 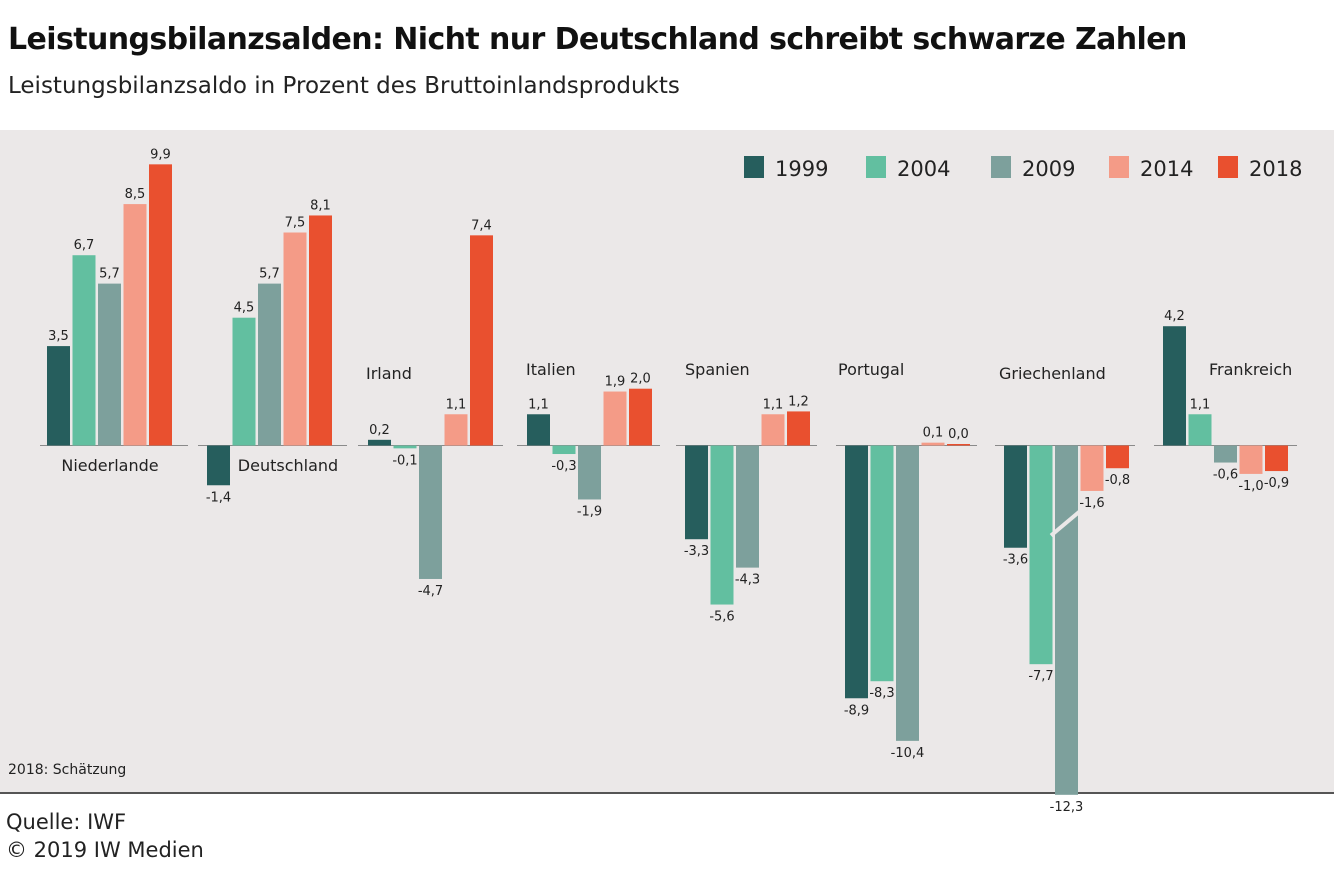 I want to click on bar-portugal-2004, so click(x=882, y=563).